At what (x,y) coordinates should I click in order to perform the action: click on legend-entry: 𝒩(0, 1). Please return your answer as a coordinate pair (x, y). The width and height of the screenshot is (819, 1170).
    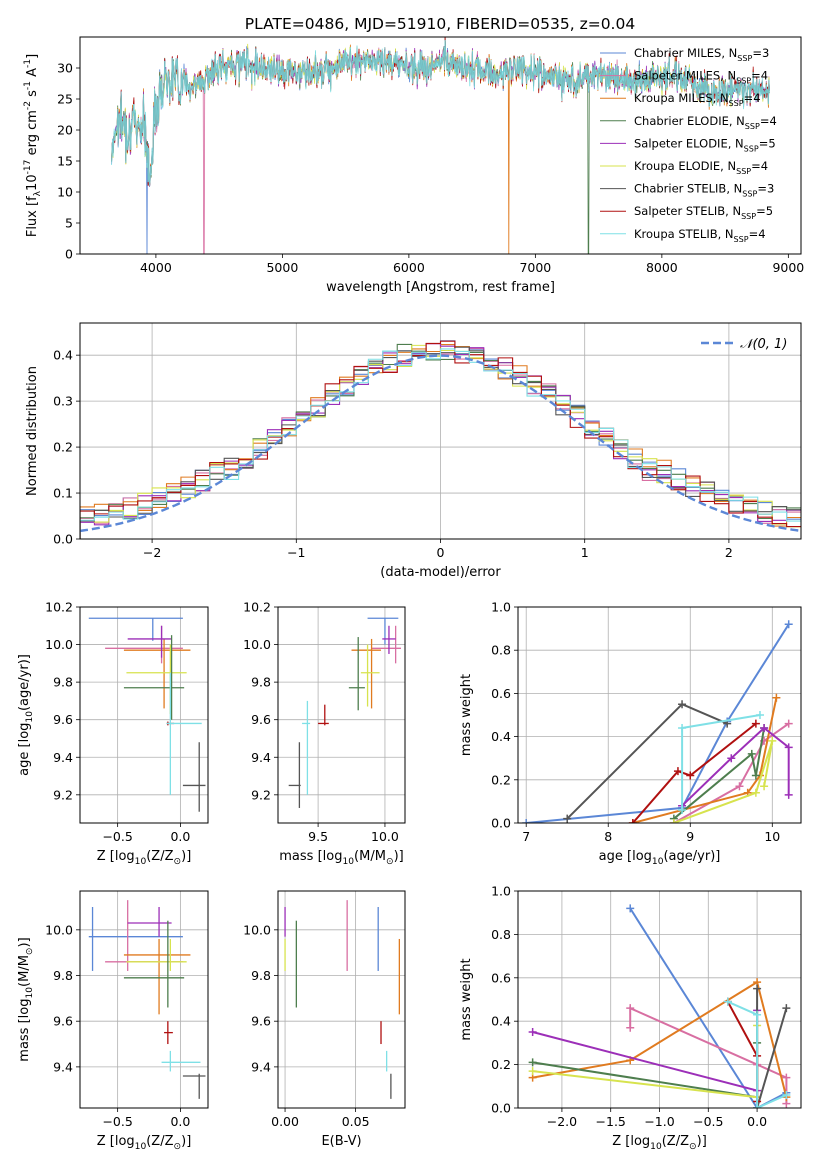
    Looking at the image, I should click on (763, 344).